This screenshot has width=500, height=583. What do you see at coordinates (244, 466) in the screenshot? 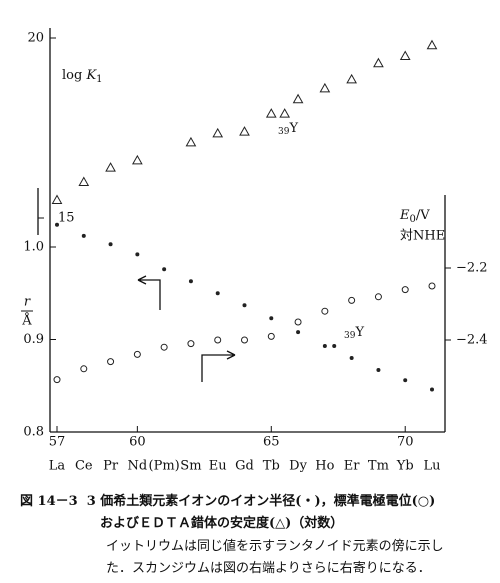
I see `element-label: Gd` at bounding box center [244, 466].